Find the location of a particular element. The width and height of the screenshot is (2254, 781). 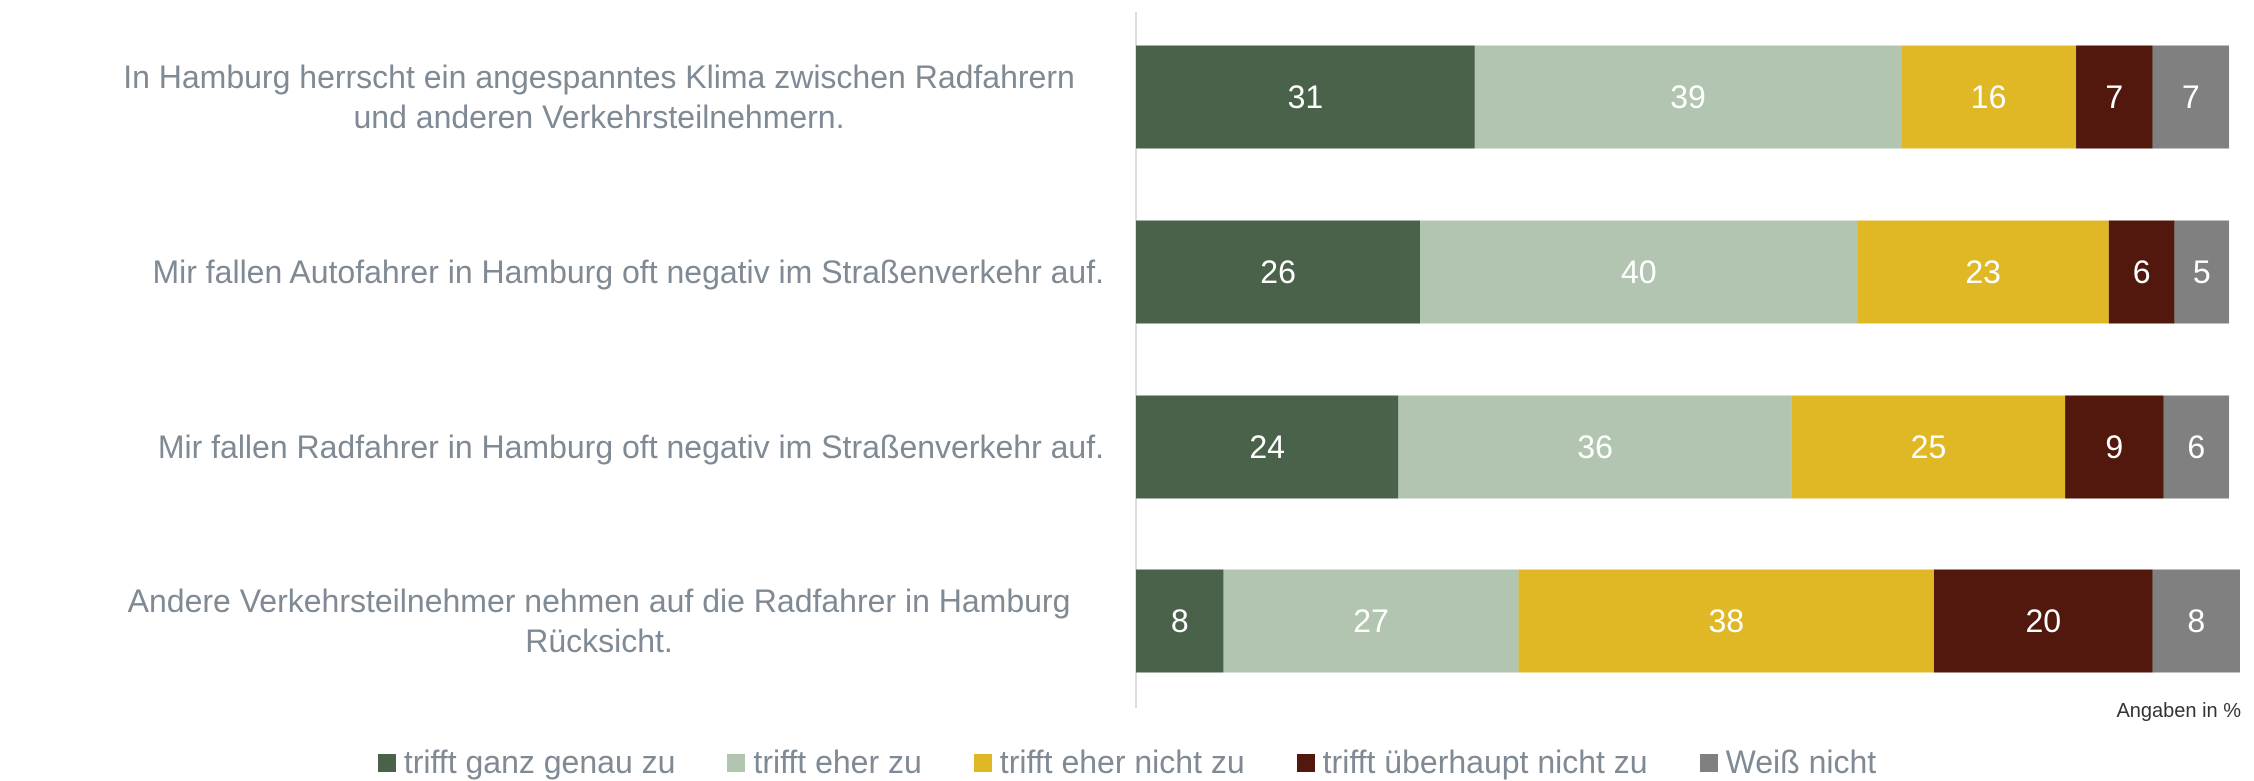

value-label: 36 is located at coordinates (1595, 447).